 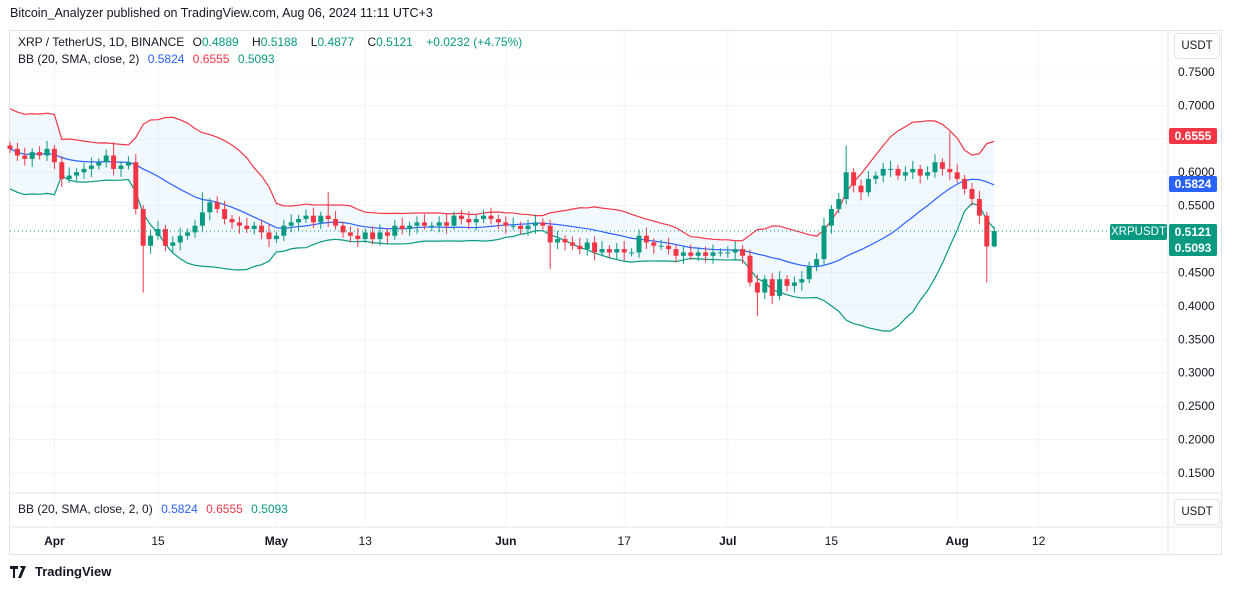 I want to click on bb-upper-value: 0.6555, so click(x=211, y=59).